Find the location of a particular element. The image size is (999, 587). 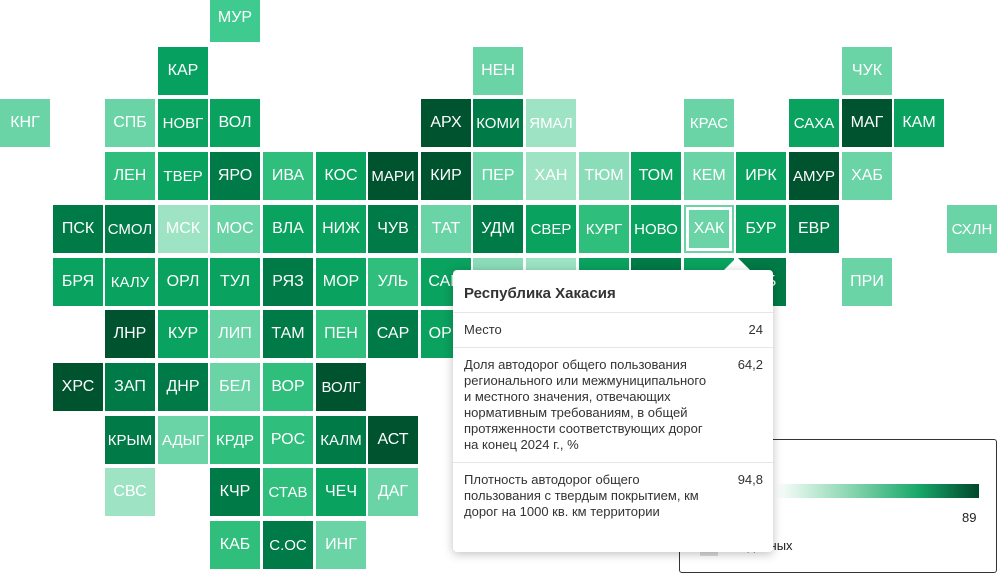

region-tile: ВЛА is located at coordinates (288, 229).